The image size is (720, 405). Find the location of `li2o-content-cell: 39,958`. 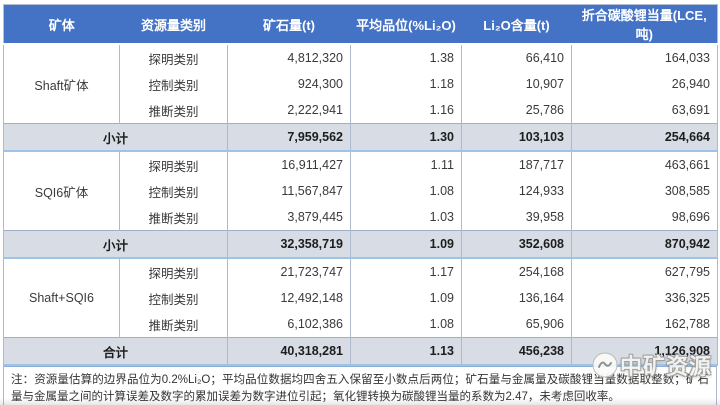

li2o-content-cell: 39,958 is located at coordinates (516, 217).